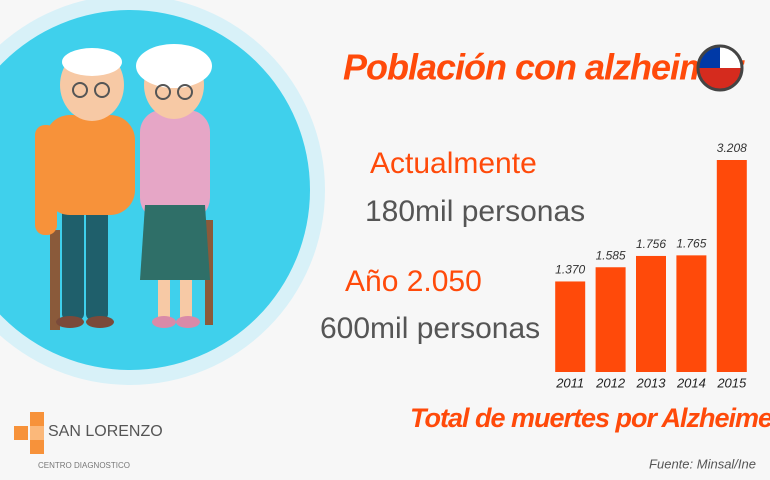 The height and width of the screenshot is (480, 770). I want to click on x-tick-label: 2011, so click(569, 382).